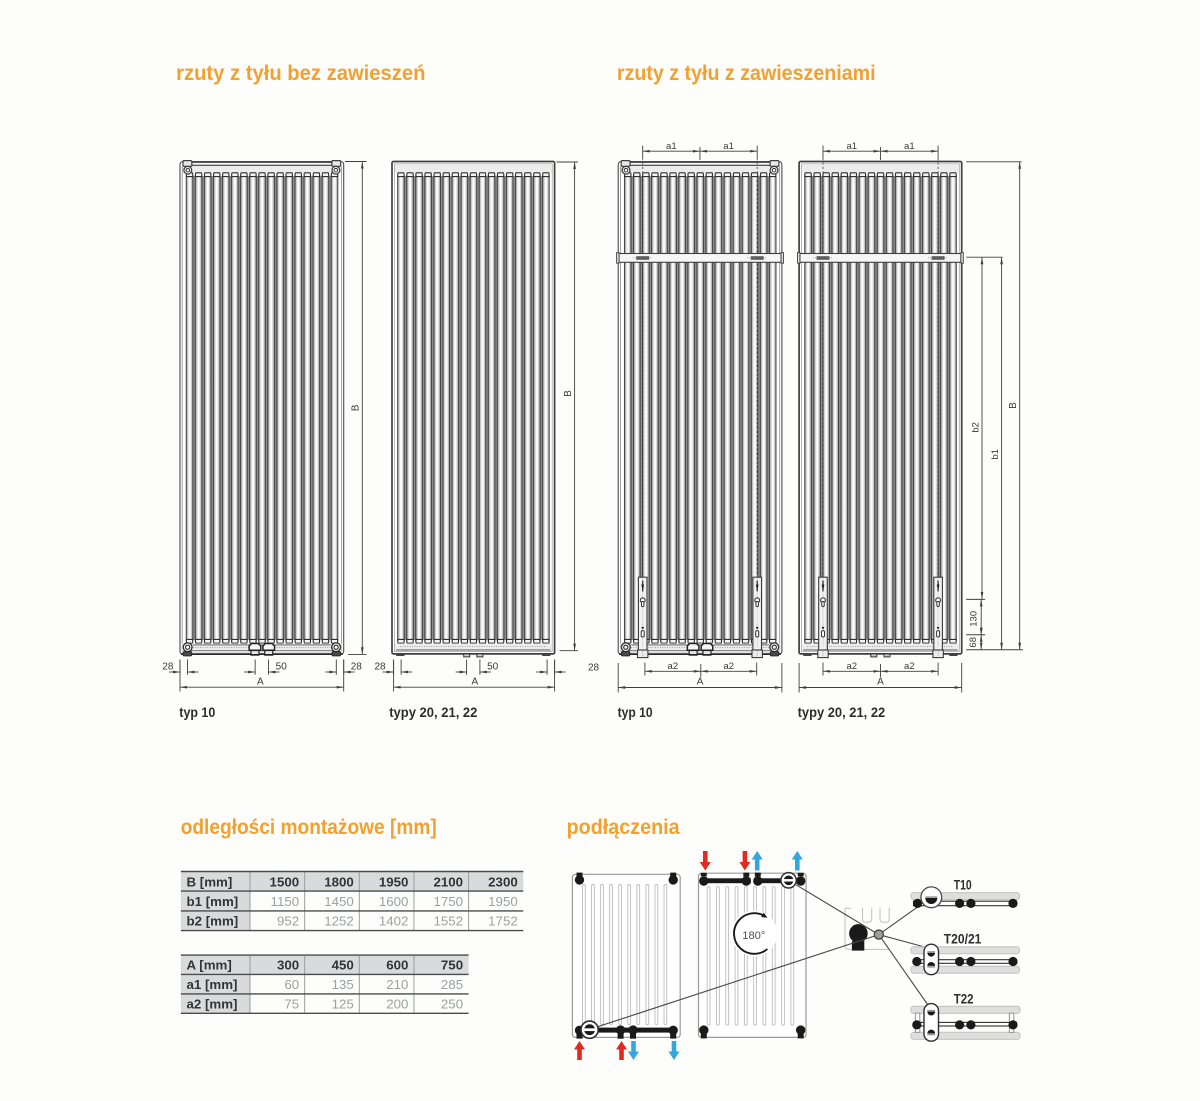 The image size is (1200, 1101). What do you see at coordinates (397, 1003) in the screenshot?
I see `svg-text: 200` at bounding box center [397, 1003].